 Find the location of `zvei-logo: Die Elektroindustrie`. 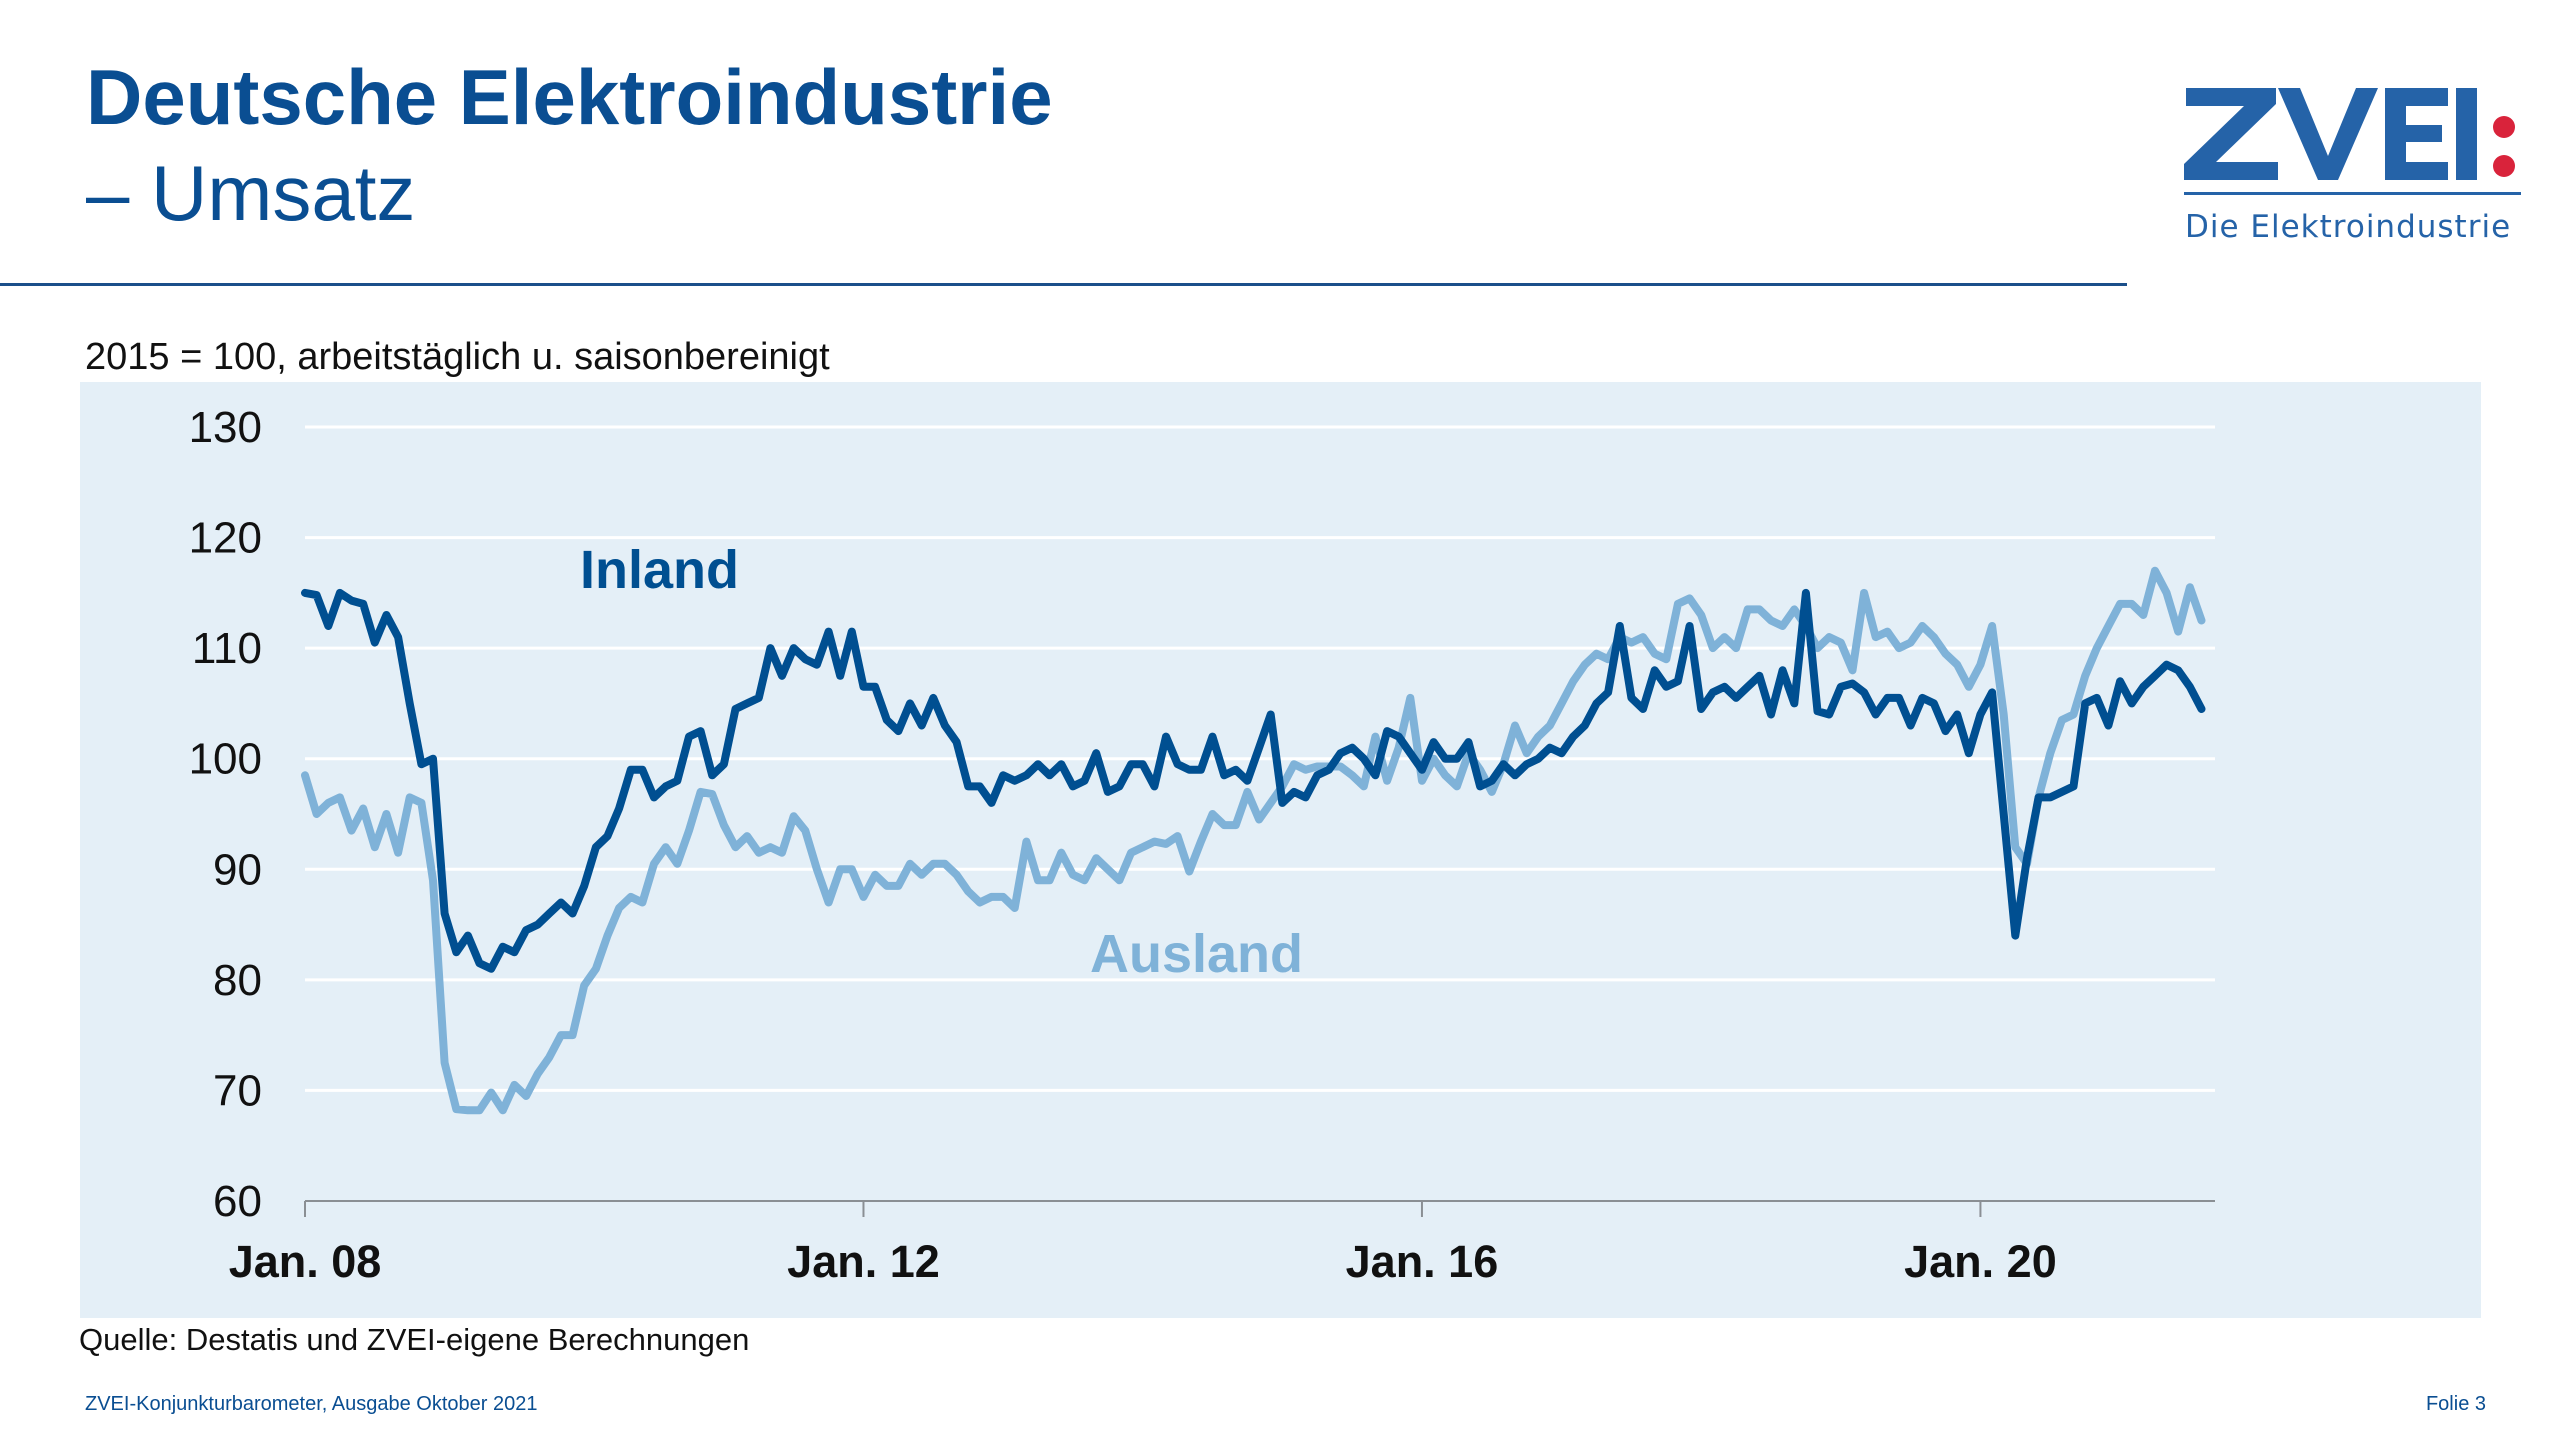

zvei-logo: Die Elektroindustrie is located at coordinates (2352, 169).